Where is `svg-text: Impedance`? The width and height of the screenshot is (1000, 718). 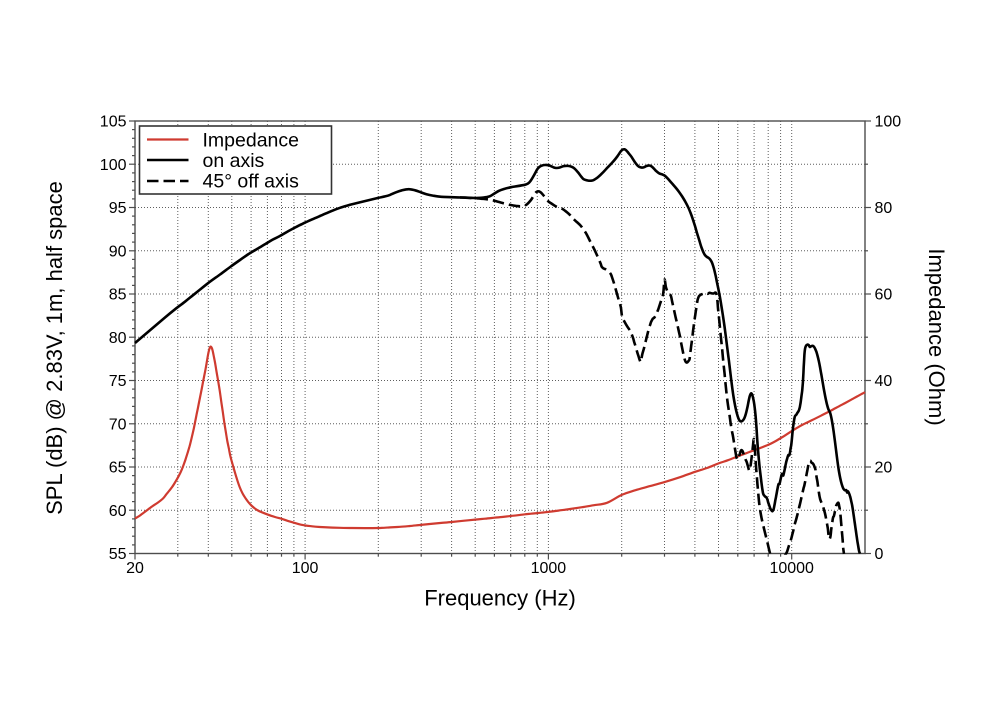
svg-text: Impedance is located at coordinates (251, 141).